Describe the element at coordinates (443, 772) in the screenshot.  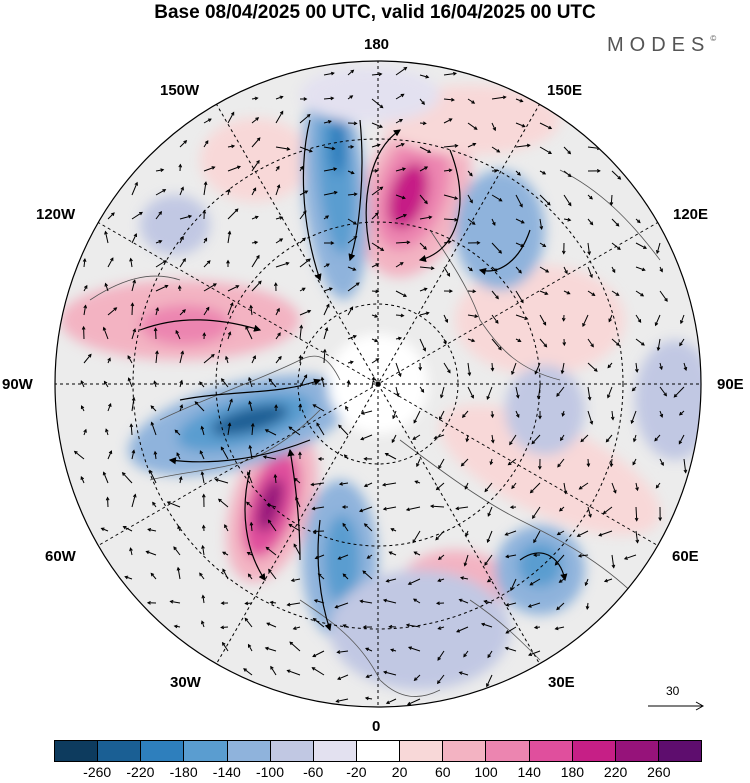
I see `colorbar-tick-label: 60` at that location.